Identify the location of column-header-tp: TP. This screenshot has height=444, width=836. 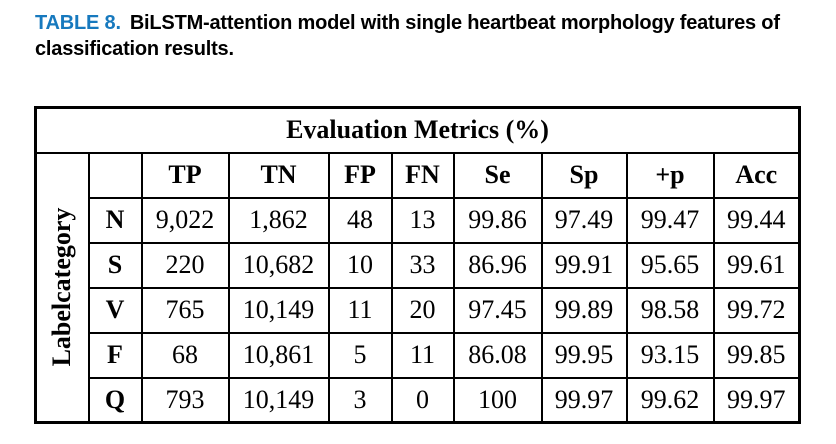
(185, 175).